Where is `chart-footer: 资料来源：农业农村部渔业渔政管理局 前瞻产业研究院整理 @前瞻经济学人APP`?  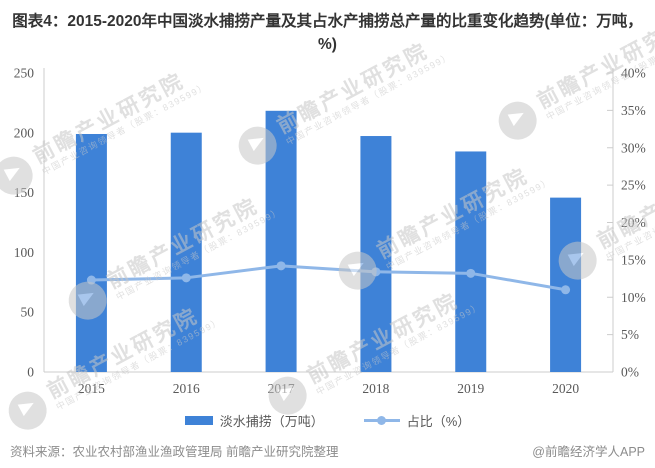
chart-footer: 资料来源：农业农村部渔业渔政管理局 前瞻产业研究院整理 @前瞻经济学人APP is located at coordinates (327, 450).